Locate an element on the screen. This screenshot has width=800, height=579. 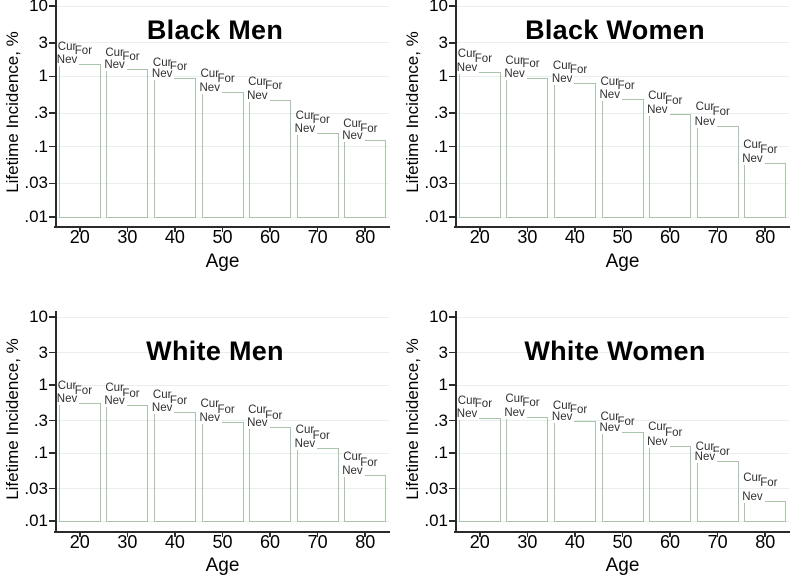
y-tick-label: 3 is located at coordinates (443, 42).